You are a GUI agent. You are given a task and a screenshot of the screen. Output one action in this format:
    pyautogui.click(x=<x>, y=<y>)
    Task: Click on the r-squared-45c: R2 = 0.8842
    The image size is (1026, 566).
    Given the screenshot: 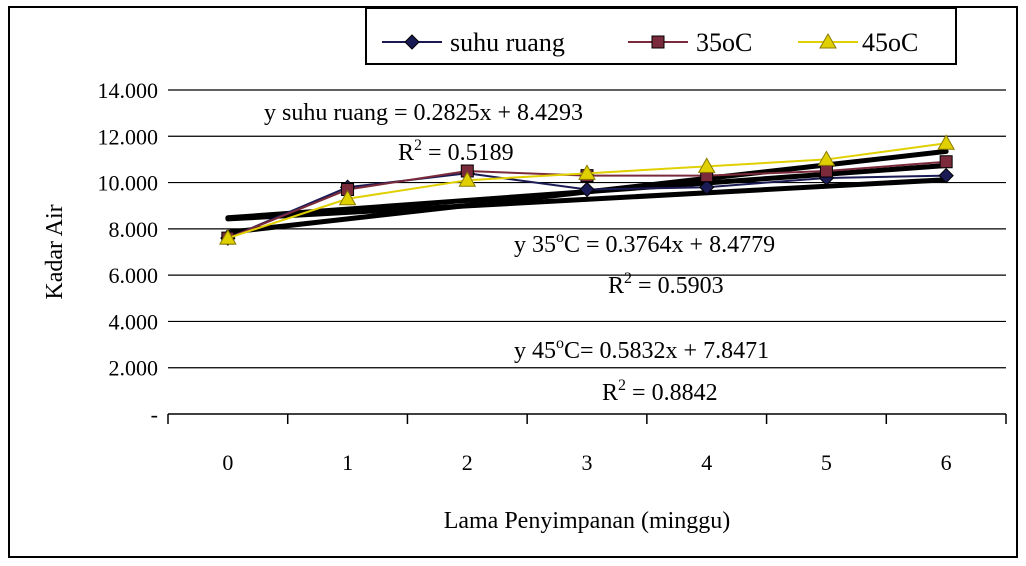 What is the action you would take?
    pyautogui.click(x=660, y=391)
    